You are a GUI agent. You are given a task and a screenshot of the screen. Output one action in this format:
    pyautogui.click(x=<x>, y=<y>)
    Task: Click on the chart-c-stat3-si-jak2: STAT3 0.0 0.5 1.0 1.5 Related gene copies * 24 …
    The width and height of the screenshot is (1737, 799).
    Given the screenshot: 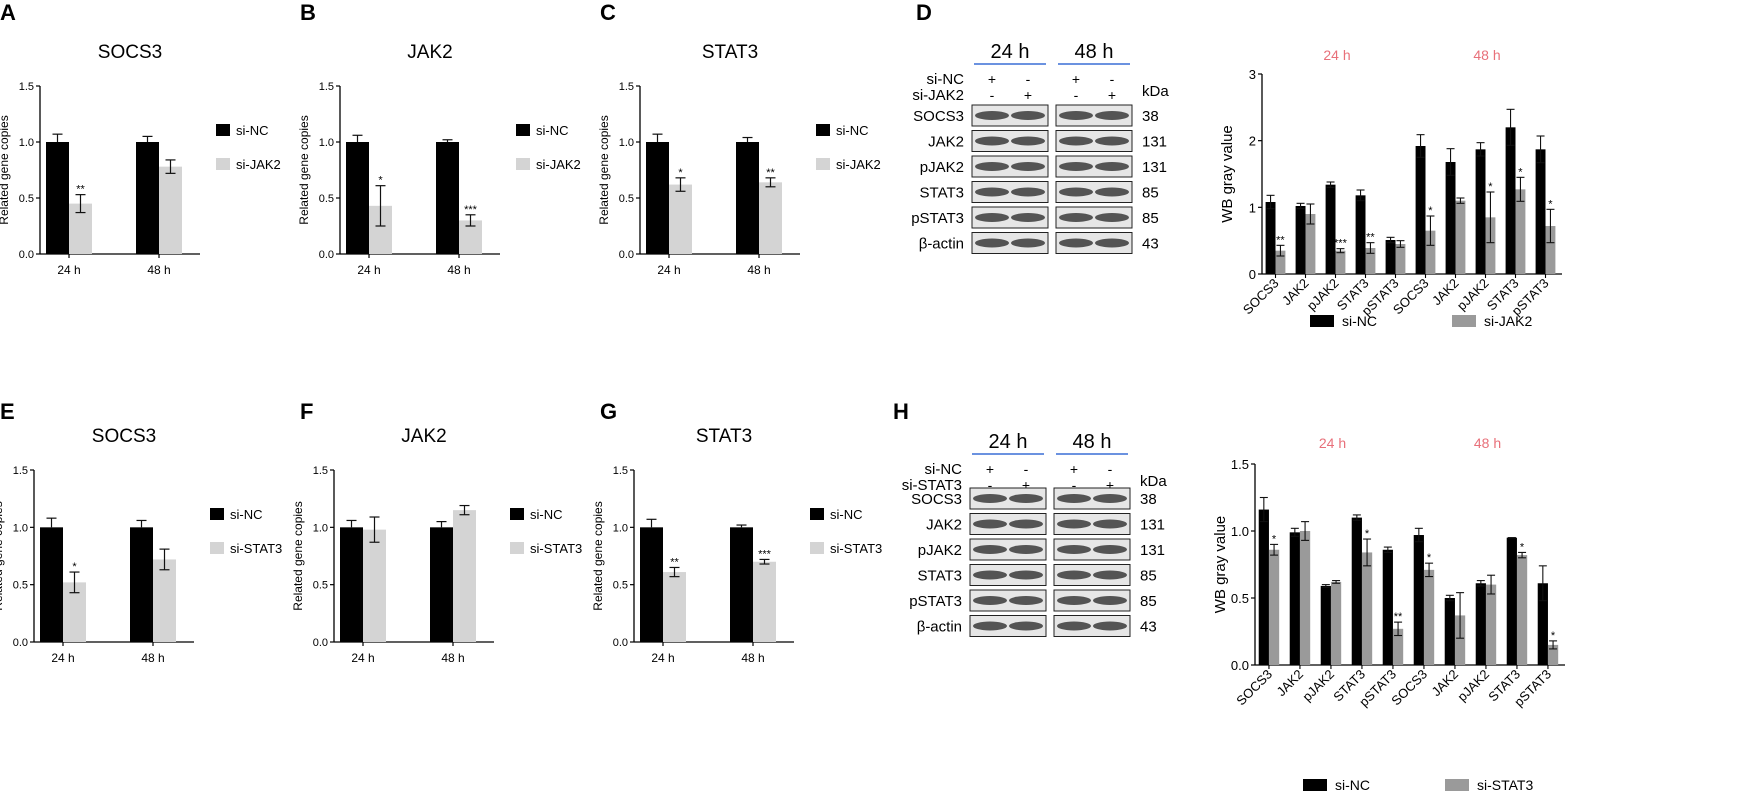 What is the action you would take?
    pyautogui.click(x=739, y=159)
    